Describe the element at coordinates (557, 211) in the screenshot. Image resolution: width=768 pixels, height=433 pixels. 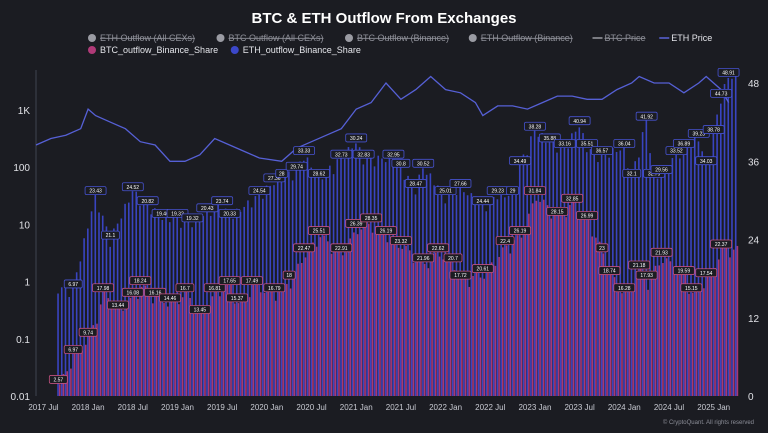
I see `btc-data-label: 28.15` at that location.